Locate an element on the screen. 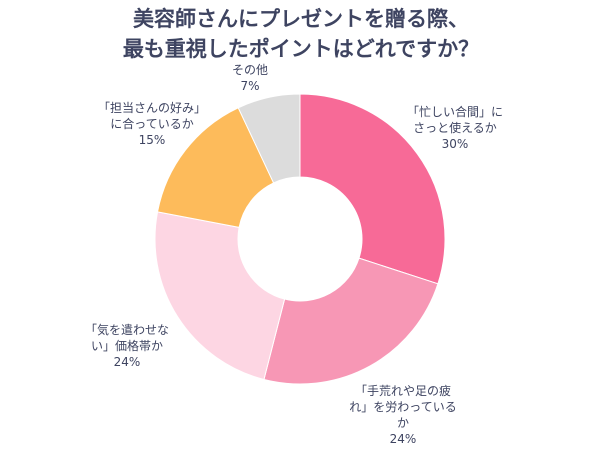  label-slice-4: その他 7% is located at coordinates (249, 78).